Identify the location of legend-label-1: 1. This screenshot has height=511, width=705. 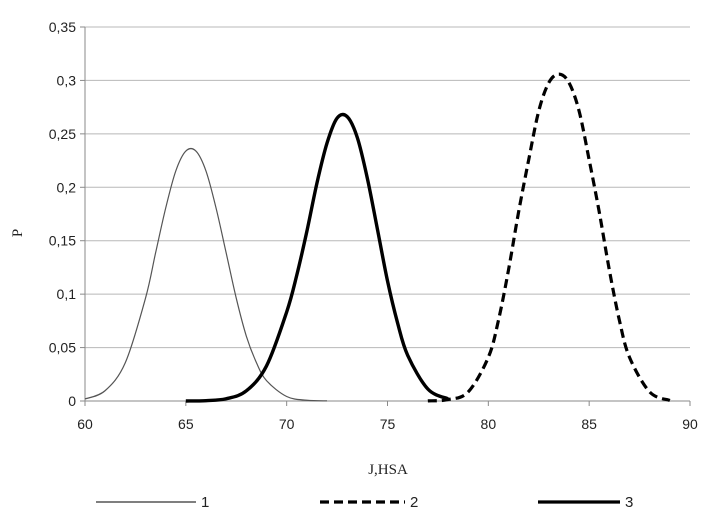
(205, 502).